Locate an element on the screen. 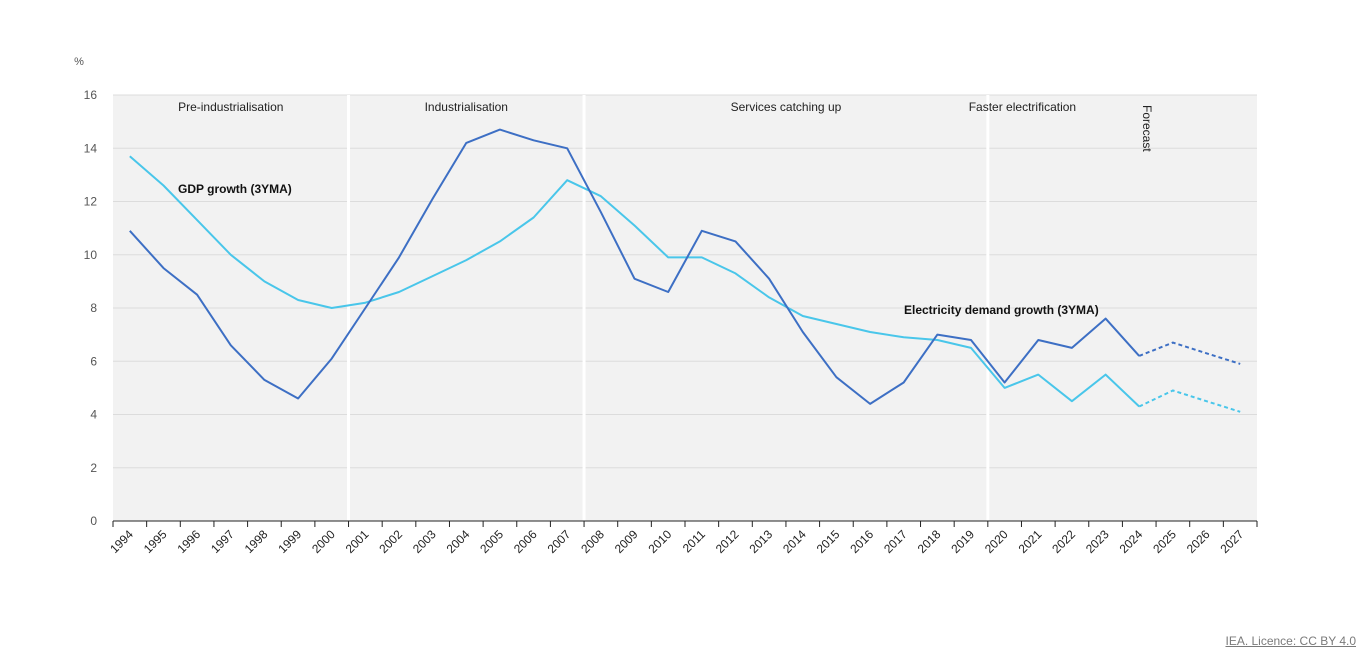  x-tick-label: 2012 is located at coordinates (727, 541).